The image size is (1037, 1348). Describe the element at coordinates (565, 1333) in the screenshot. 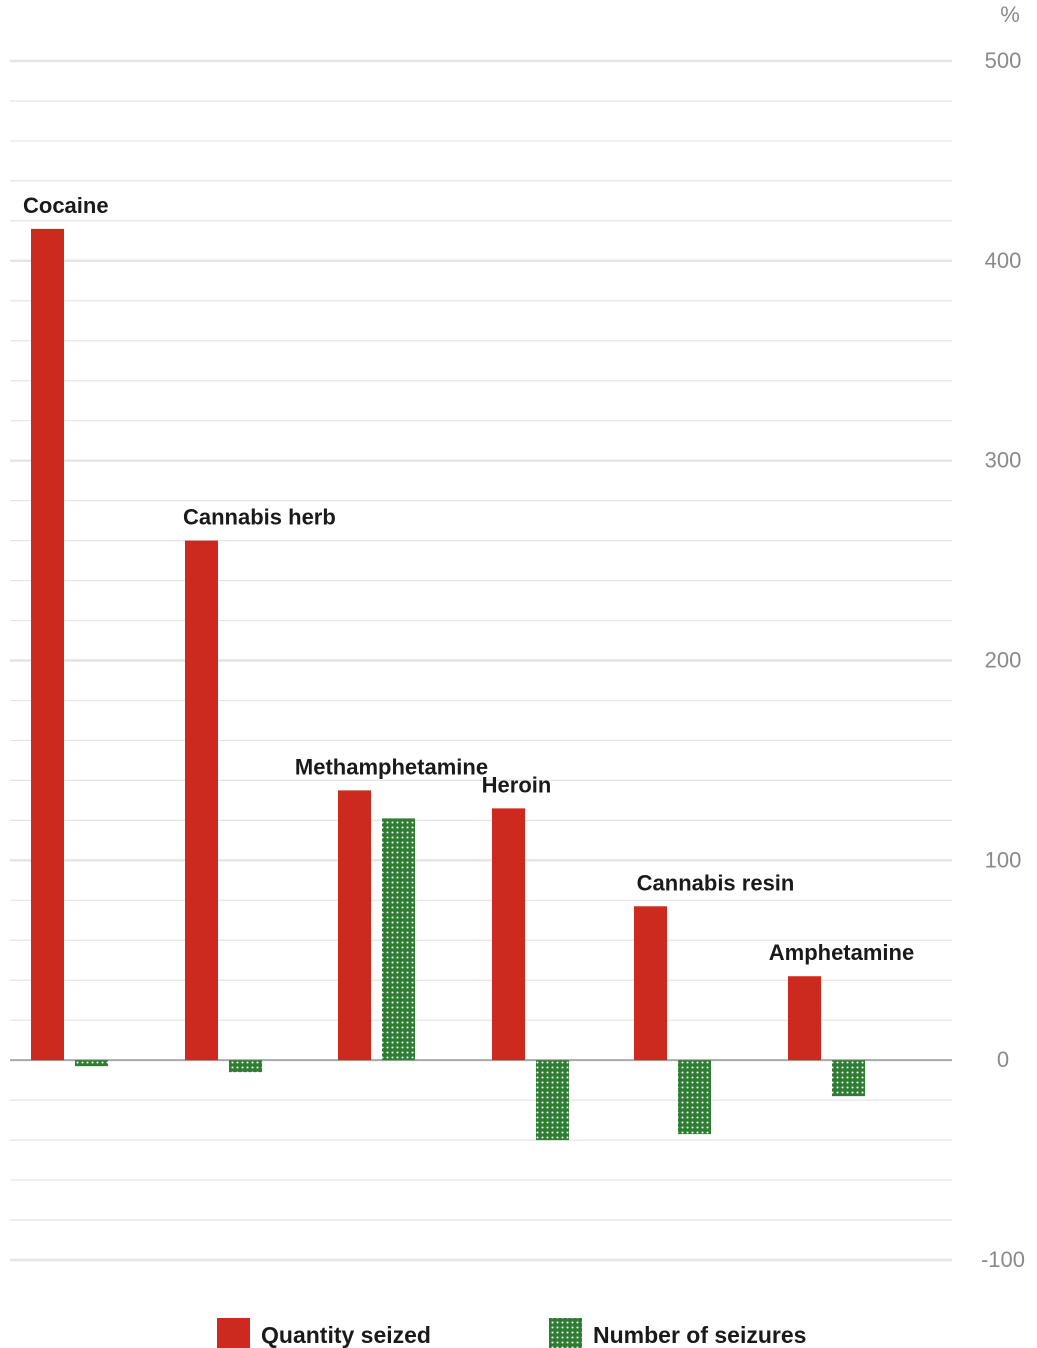

I see `legend-swatch-number-of-seizures` at that location.